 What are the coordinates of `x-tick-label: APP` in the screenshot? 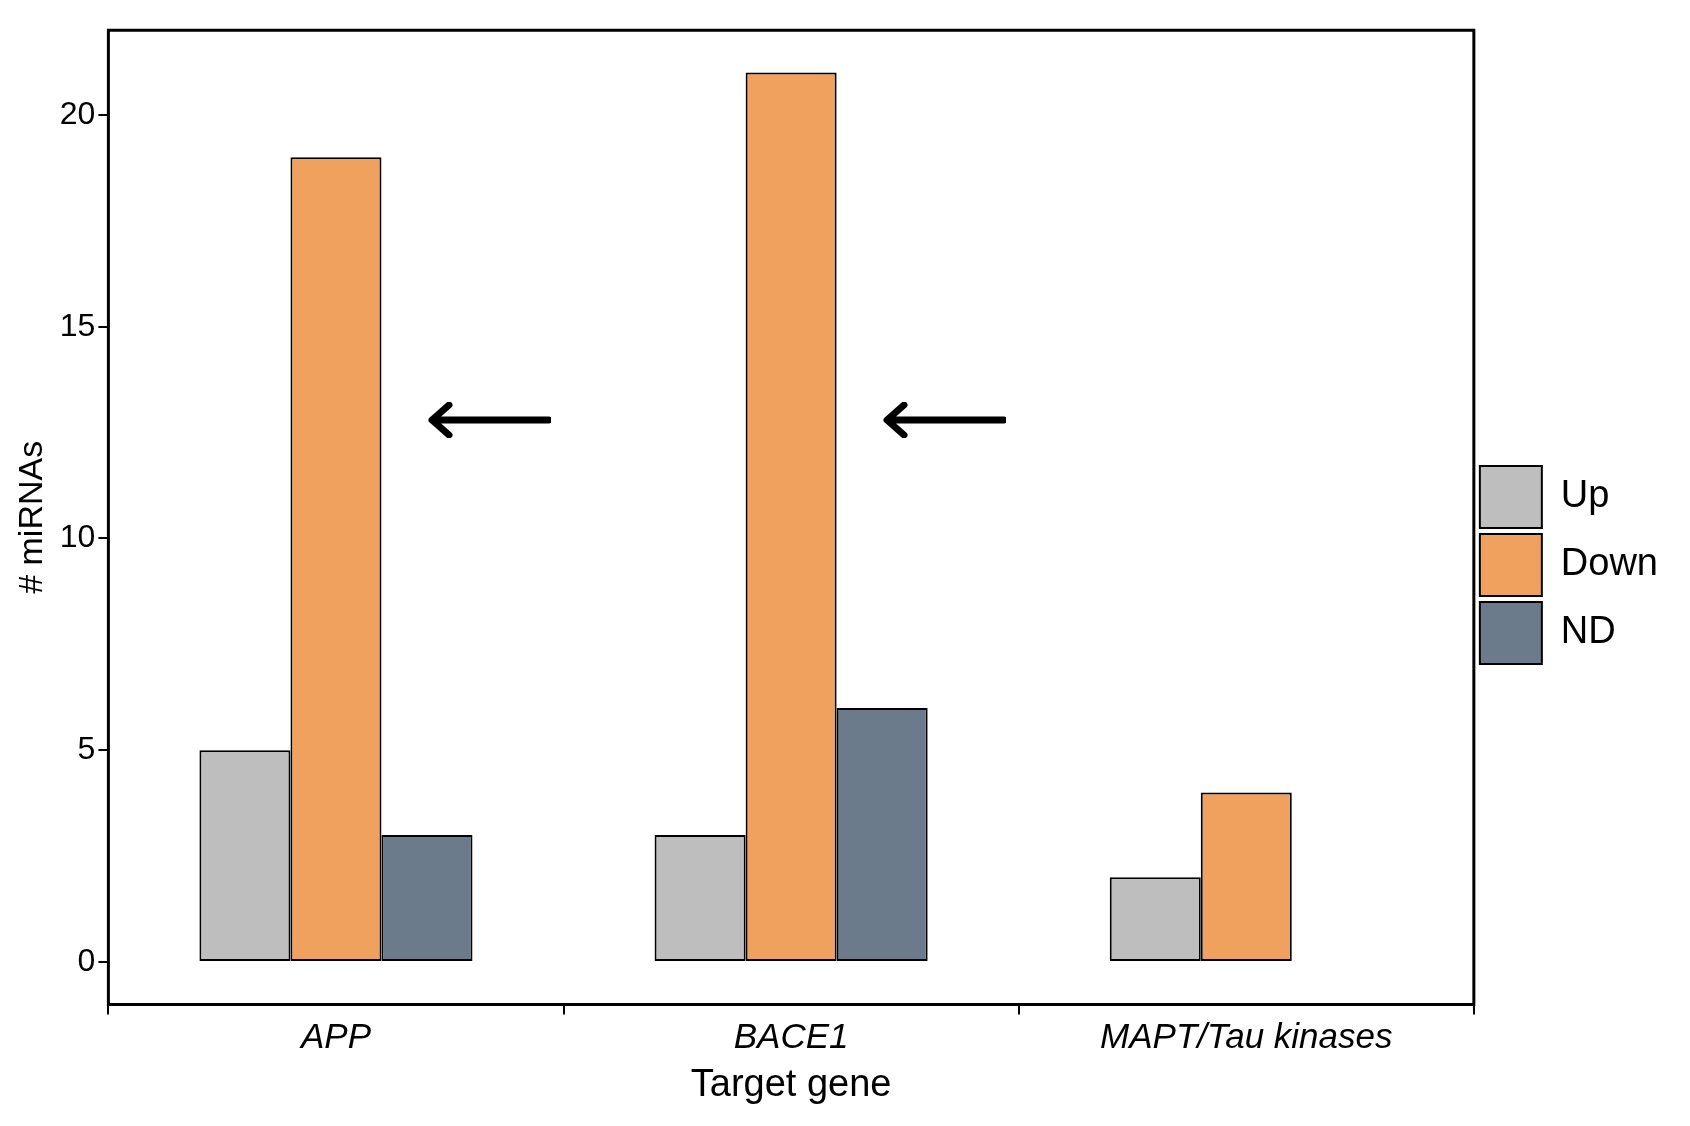 It's located at (335, 1036).